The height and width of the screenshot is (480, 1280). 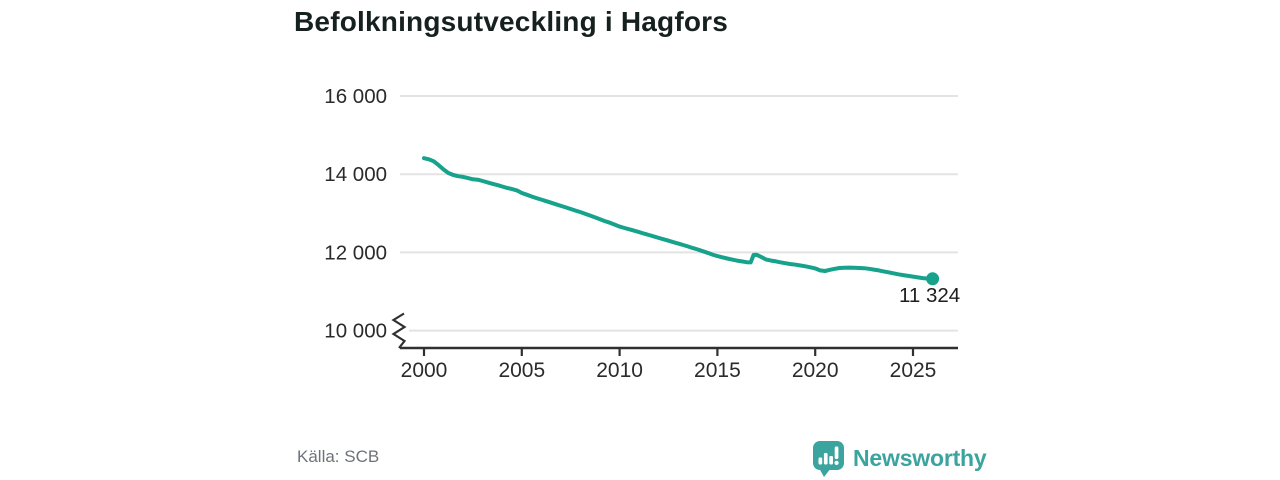 What do you see at coordinates (619, 370) in the screenshot?
I see `x-tick-label: 2010` at bounding box center [619, 370].